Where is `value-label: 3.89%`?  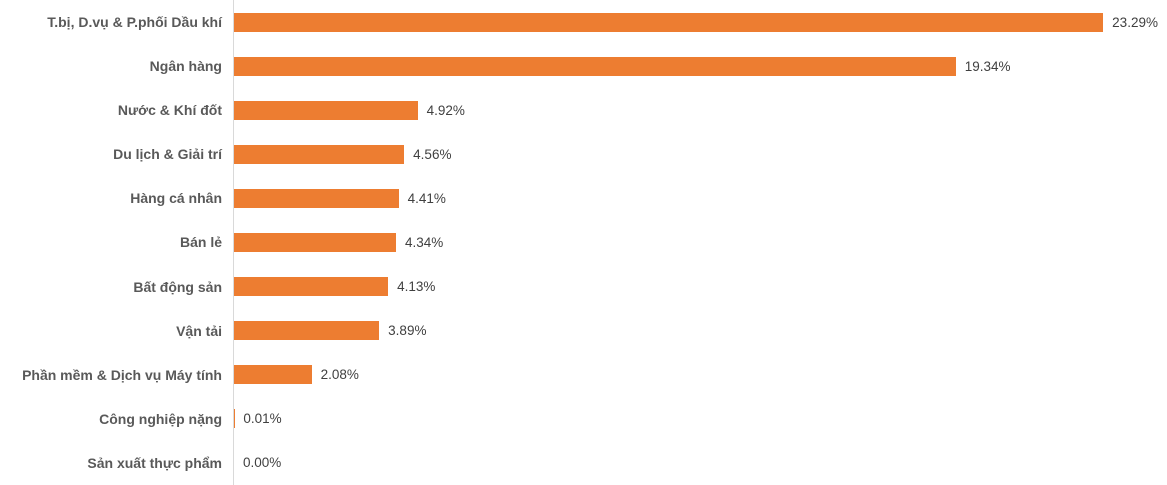
value-label: 3.89% is located at coordinates (407, 331).